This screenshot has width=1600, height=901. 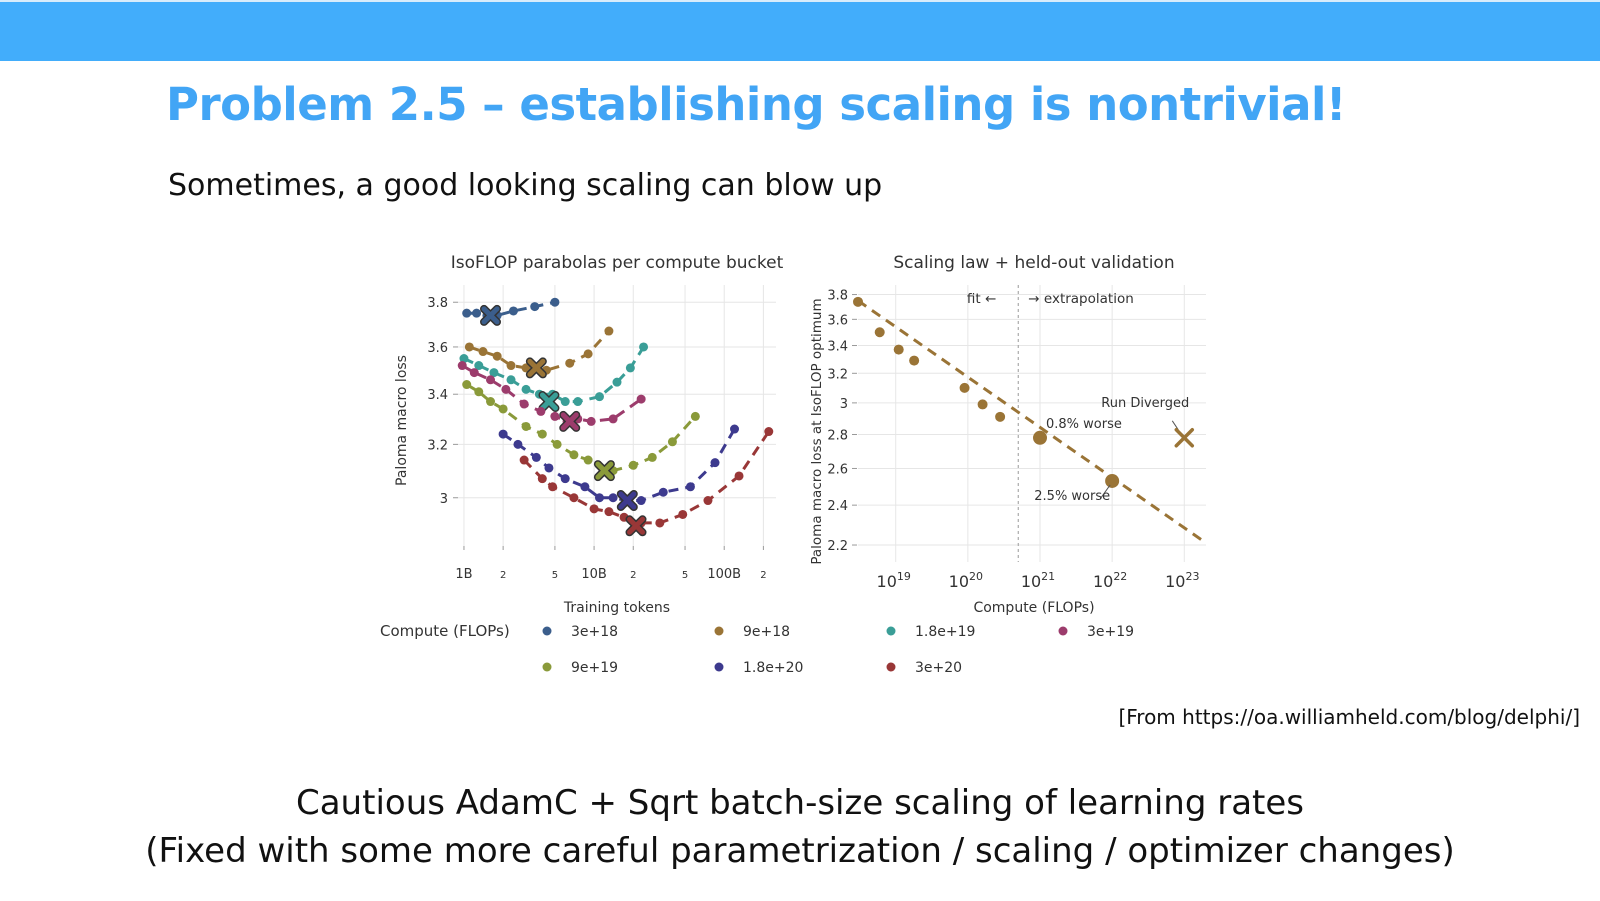 I want to click on legend-label: 9e+18, so click(x=766, y=632).